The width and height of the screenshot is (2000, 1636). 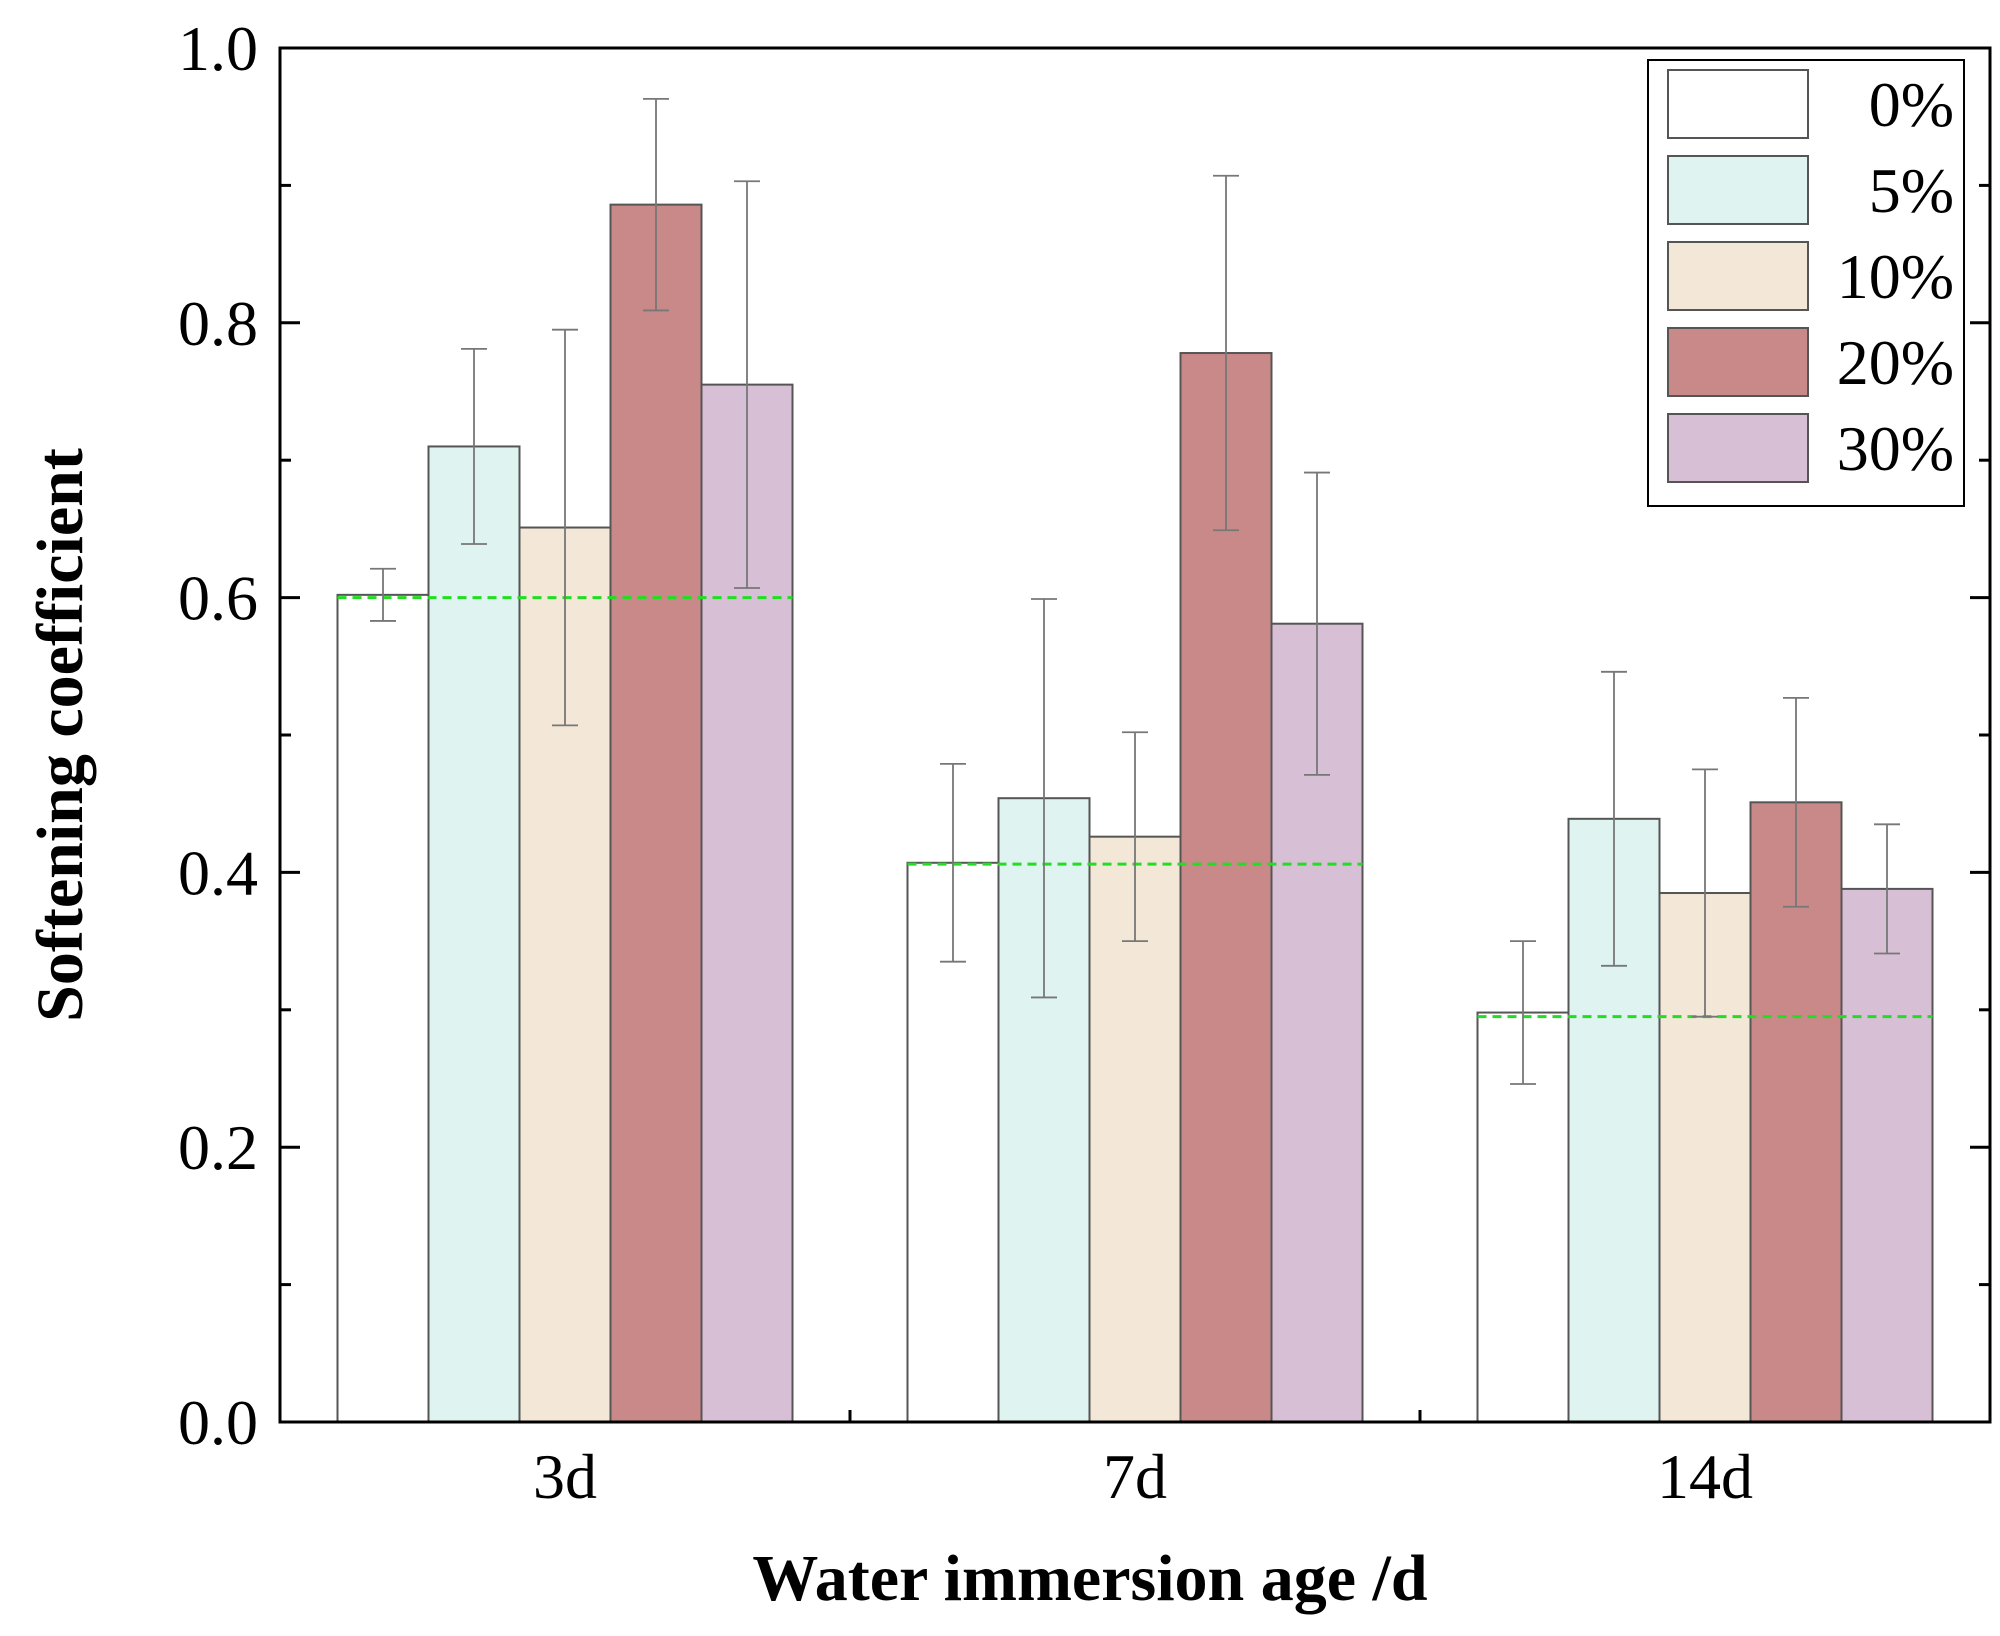 I want to click on x-tick-labels: 3d 7d 14d, so click(x=1143, y=1476).